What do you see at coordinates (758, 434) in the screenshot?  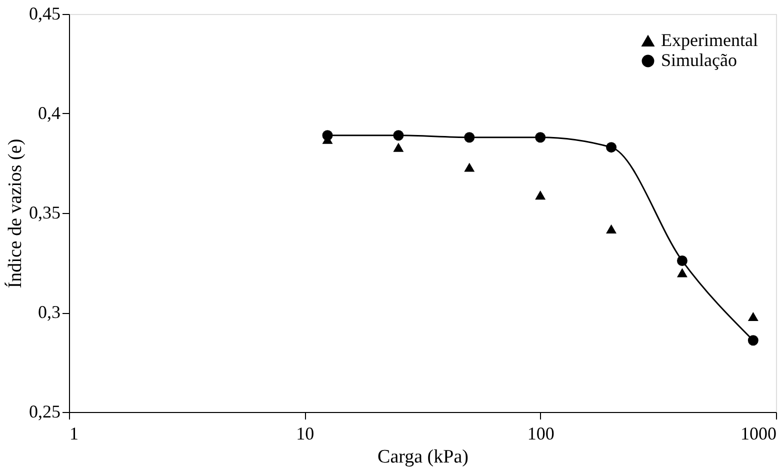 I see `x-tick-label: 1000` at bounding box center [758, 434].